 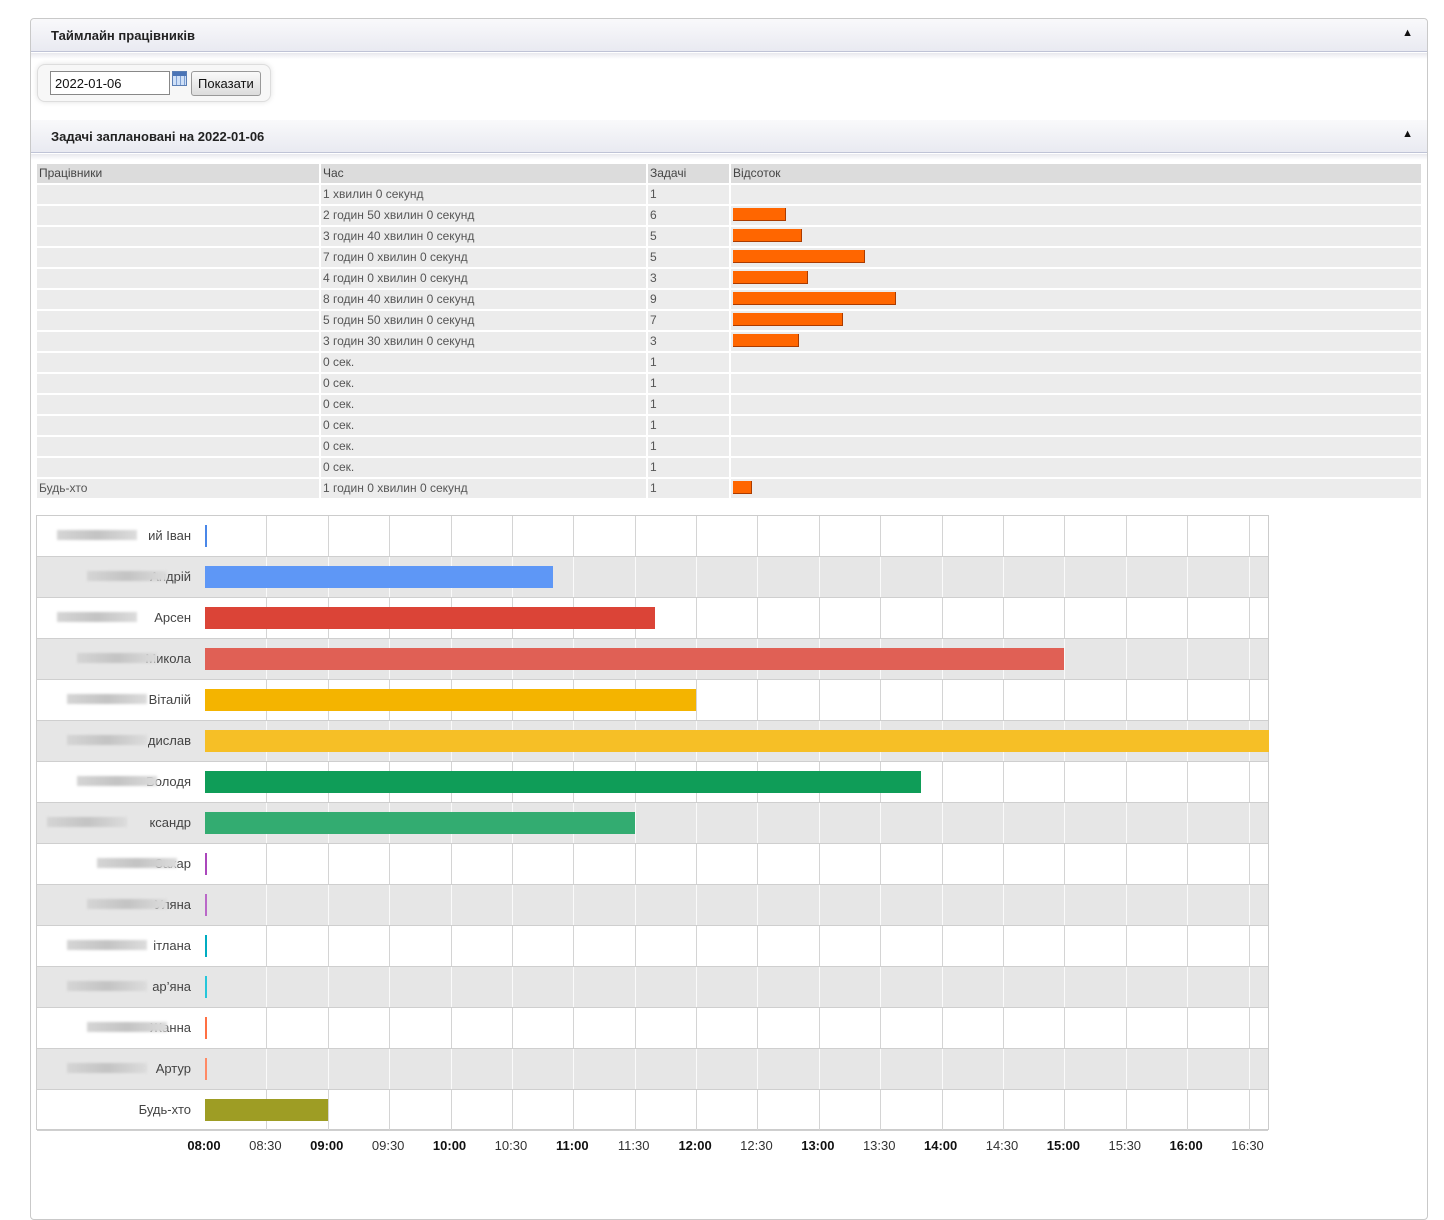 I want to click on row-label: Артур, so click(x=173, y=1068).